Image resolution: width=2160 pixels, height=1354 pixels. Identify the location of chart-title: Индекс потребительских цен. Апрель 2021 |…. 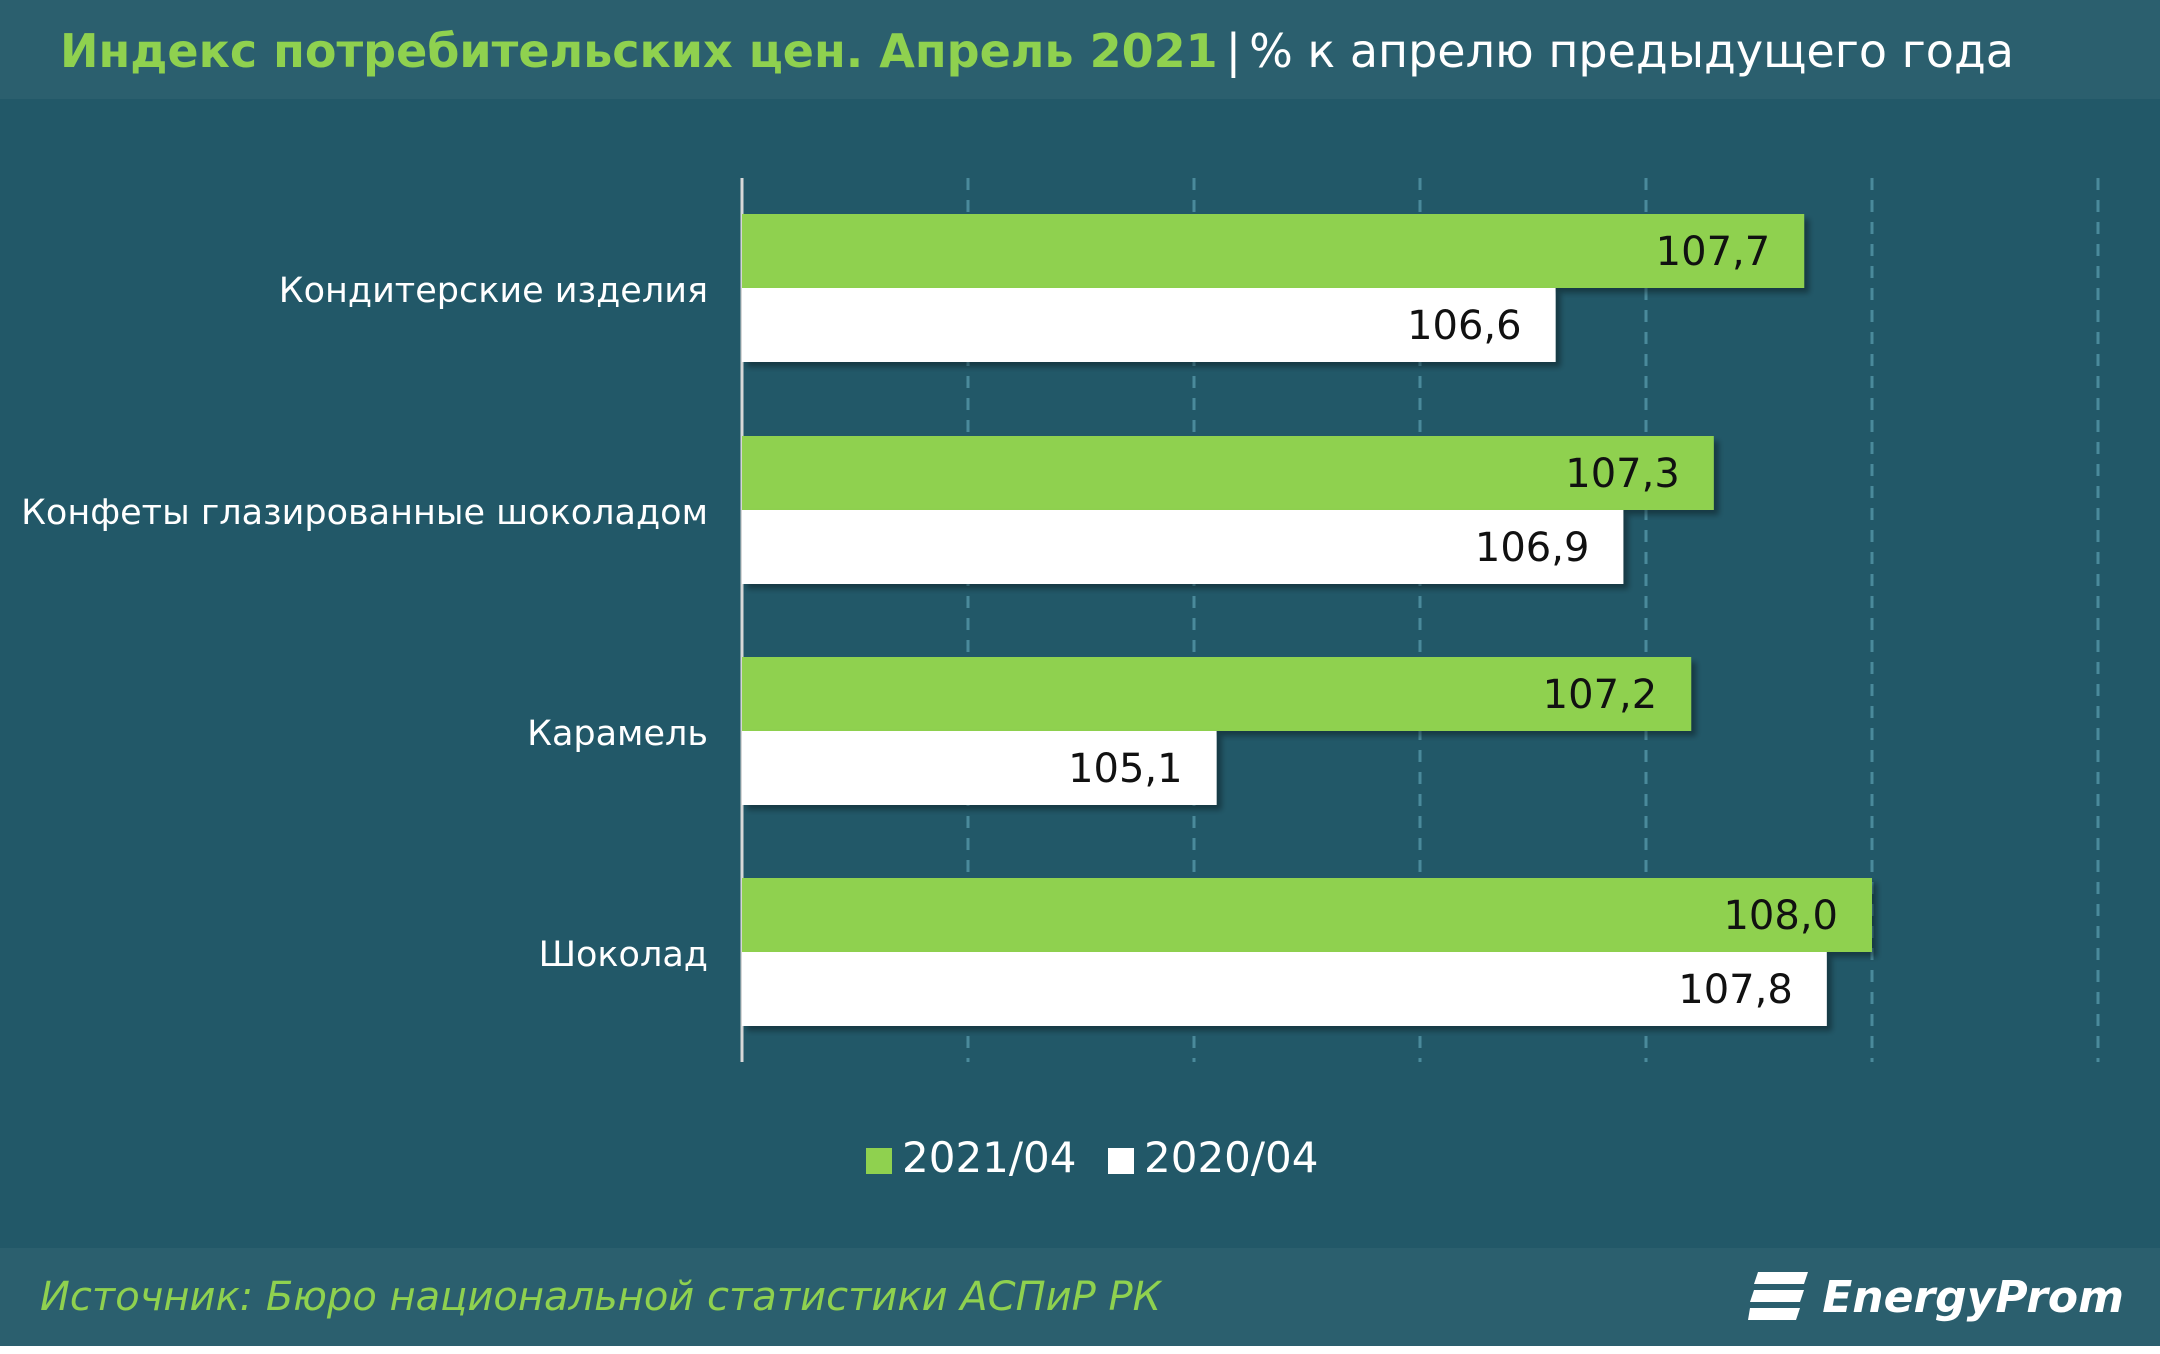
(1037, 51).